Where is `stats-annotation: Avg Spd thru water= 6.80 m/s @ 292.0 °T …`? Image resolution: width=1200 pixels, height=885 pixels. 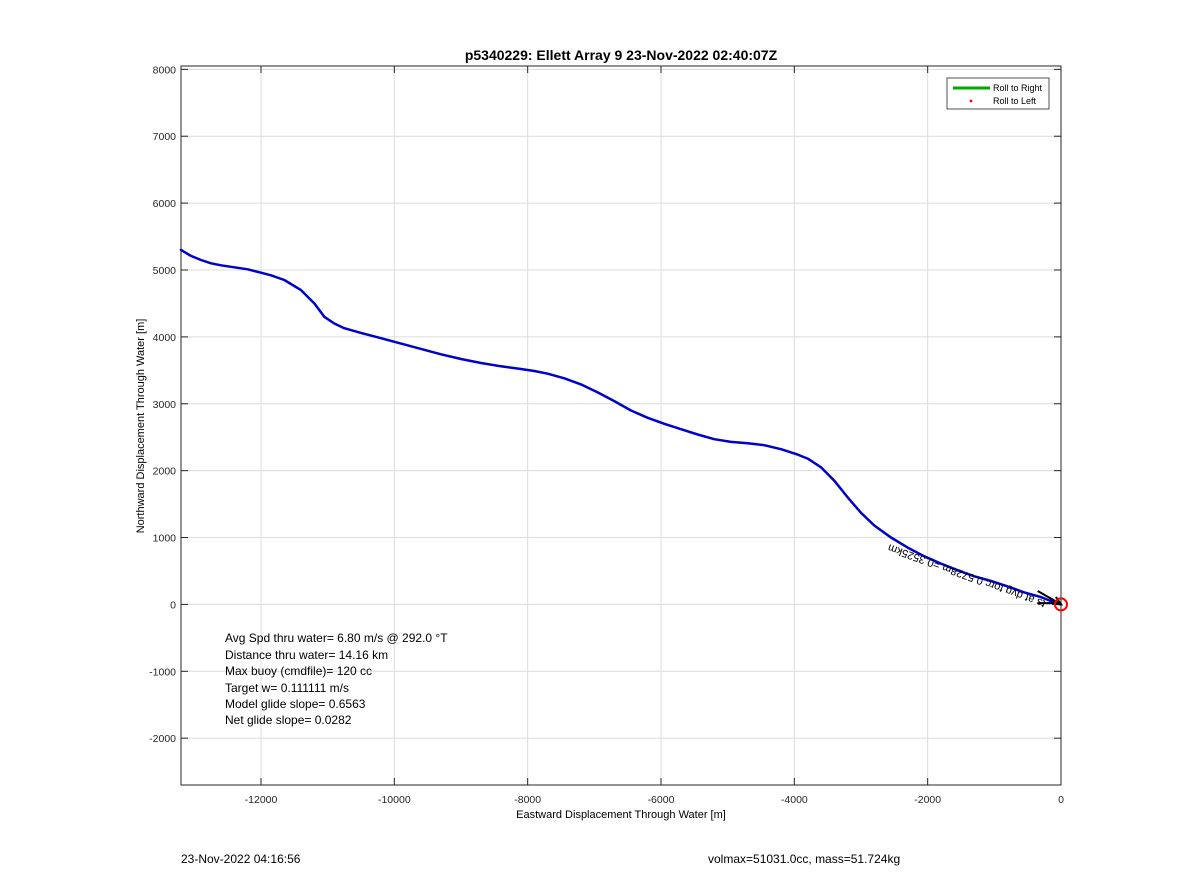
stats-annotation: Avg Spd thru water= 6.80 m/s @ 292.0 °T … is located at coordinates (336, 679).